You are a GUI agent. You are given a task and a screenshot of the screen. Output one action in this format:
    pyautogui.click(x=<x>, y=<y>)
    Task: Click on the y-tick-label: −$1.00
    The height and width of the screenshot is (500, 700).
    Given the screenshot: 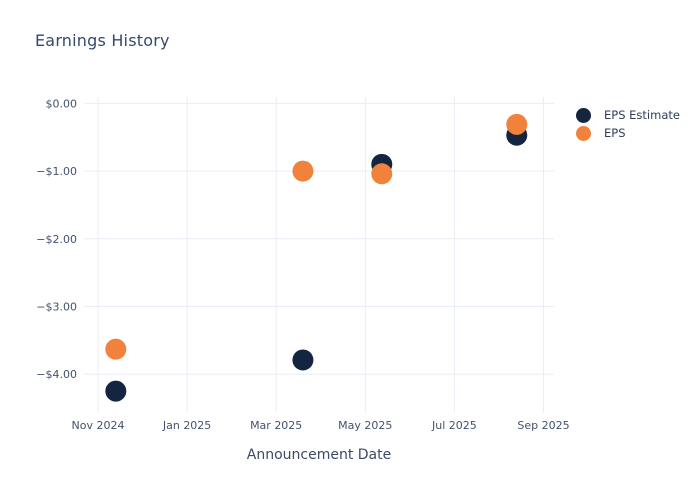 What is the action you would take?
    pyautogui.click(x=56, y=171)
    